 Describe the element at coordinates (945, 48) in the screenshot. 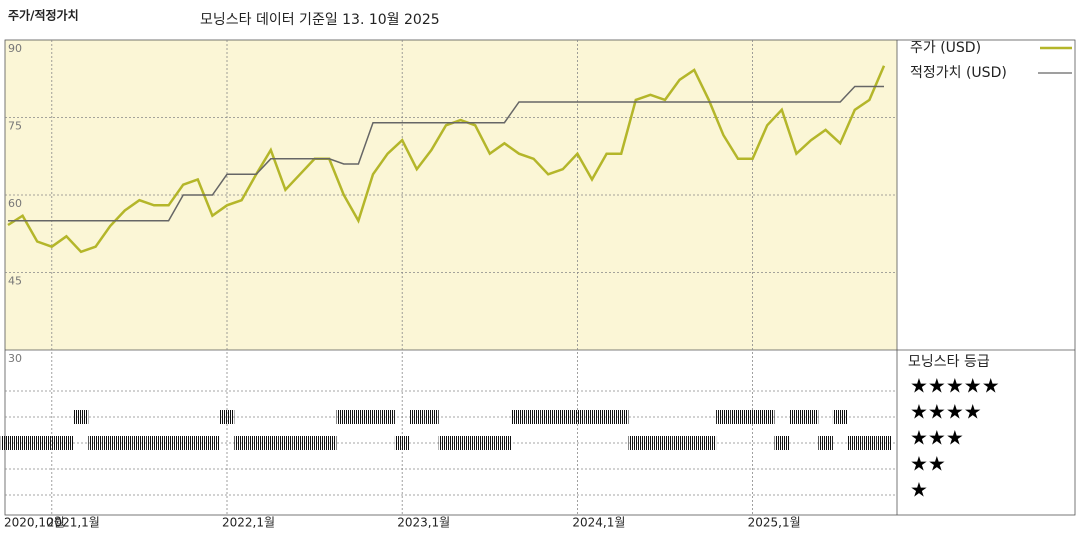

I see `legend-label: 주가 (USD)` at that location.